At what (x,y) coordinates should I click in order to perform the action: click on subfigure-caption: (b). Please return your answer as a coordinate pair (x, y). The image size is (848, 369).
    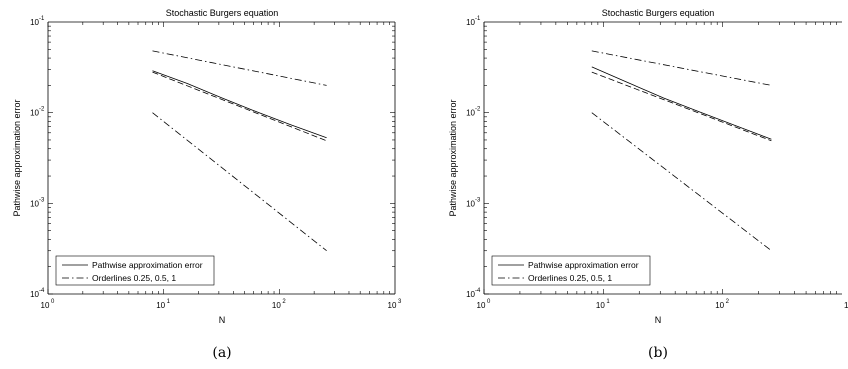
    Looking at the image, I should click on (658, 353).